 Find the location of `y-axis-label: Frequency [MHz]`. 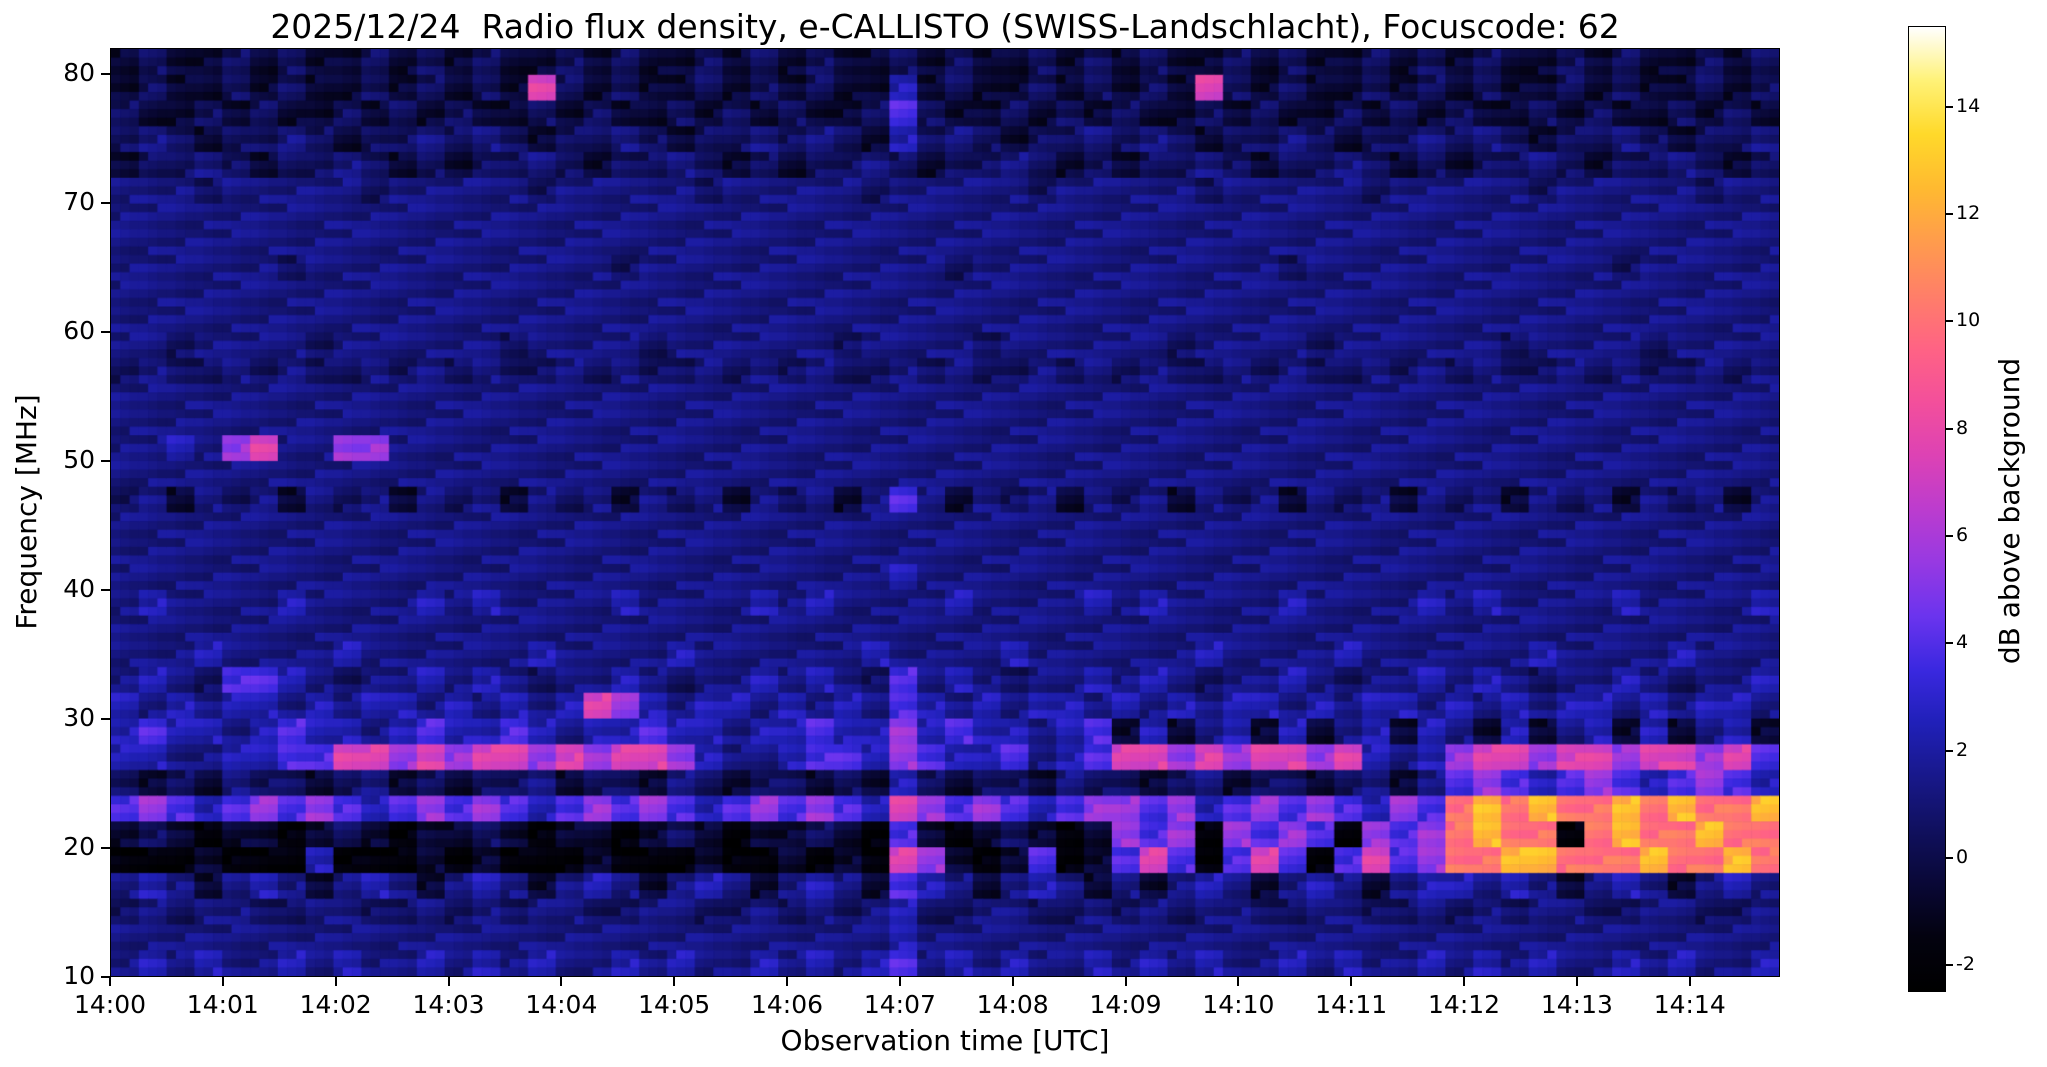

y-axis-label: Frequency [MHz] is located at coordinates (26, 512).